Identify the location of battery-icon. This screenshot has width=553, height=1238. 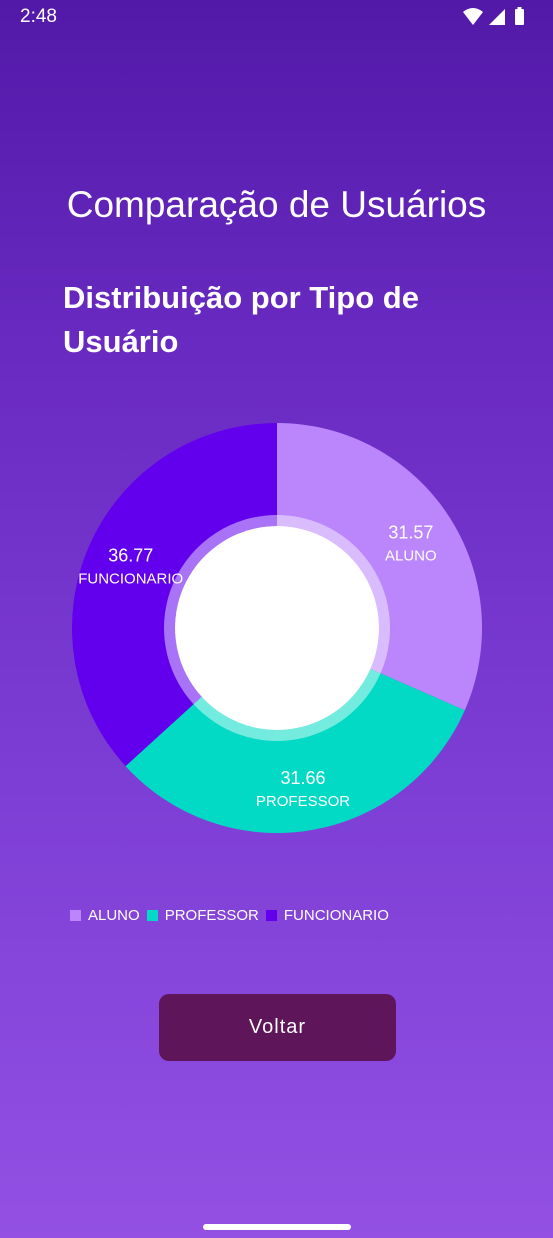
(519, 16).